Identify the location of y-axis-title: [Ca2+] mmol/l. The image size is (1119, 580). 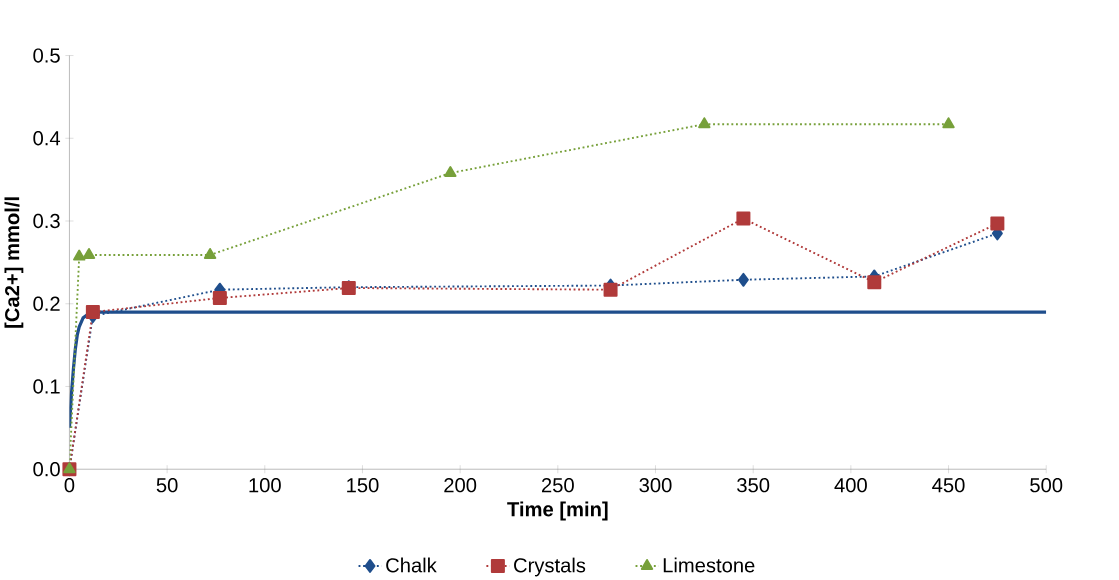
(14, 262).